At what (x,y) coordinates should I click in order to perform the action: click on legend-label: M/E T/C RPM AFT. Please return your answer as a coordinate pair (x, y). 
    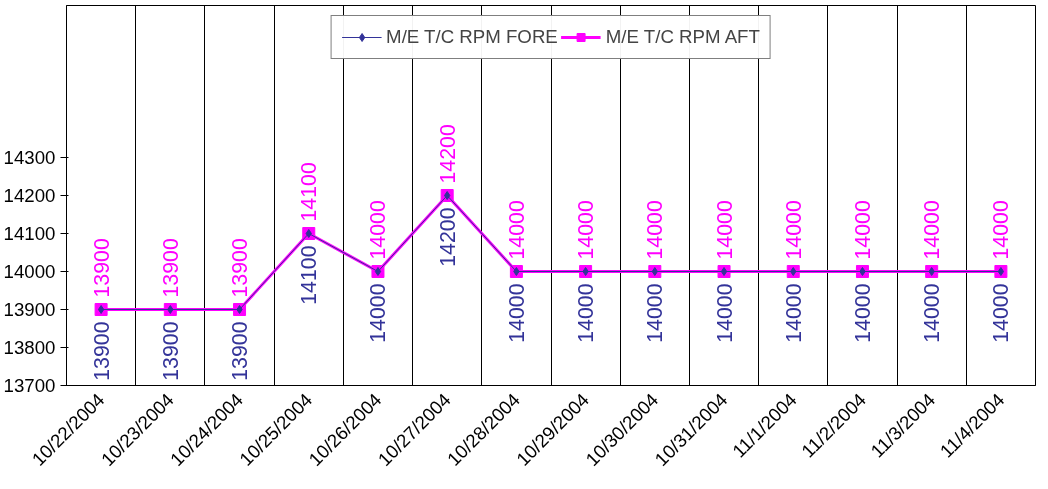
    Looking at the image, I should click on (682, 37).